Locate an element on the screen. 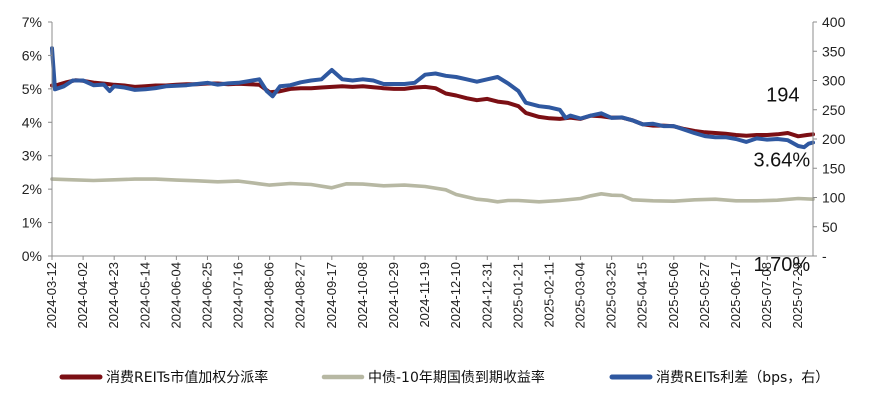  x-tick-label: 2025-01-21 is located at coordinates (517, 295).